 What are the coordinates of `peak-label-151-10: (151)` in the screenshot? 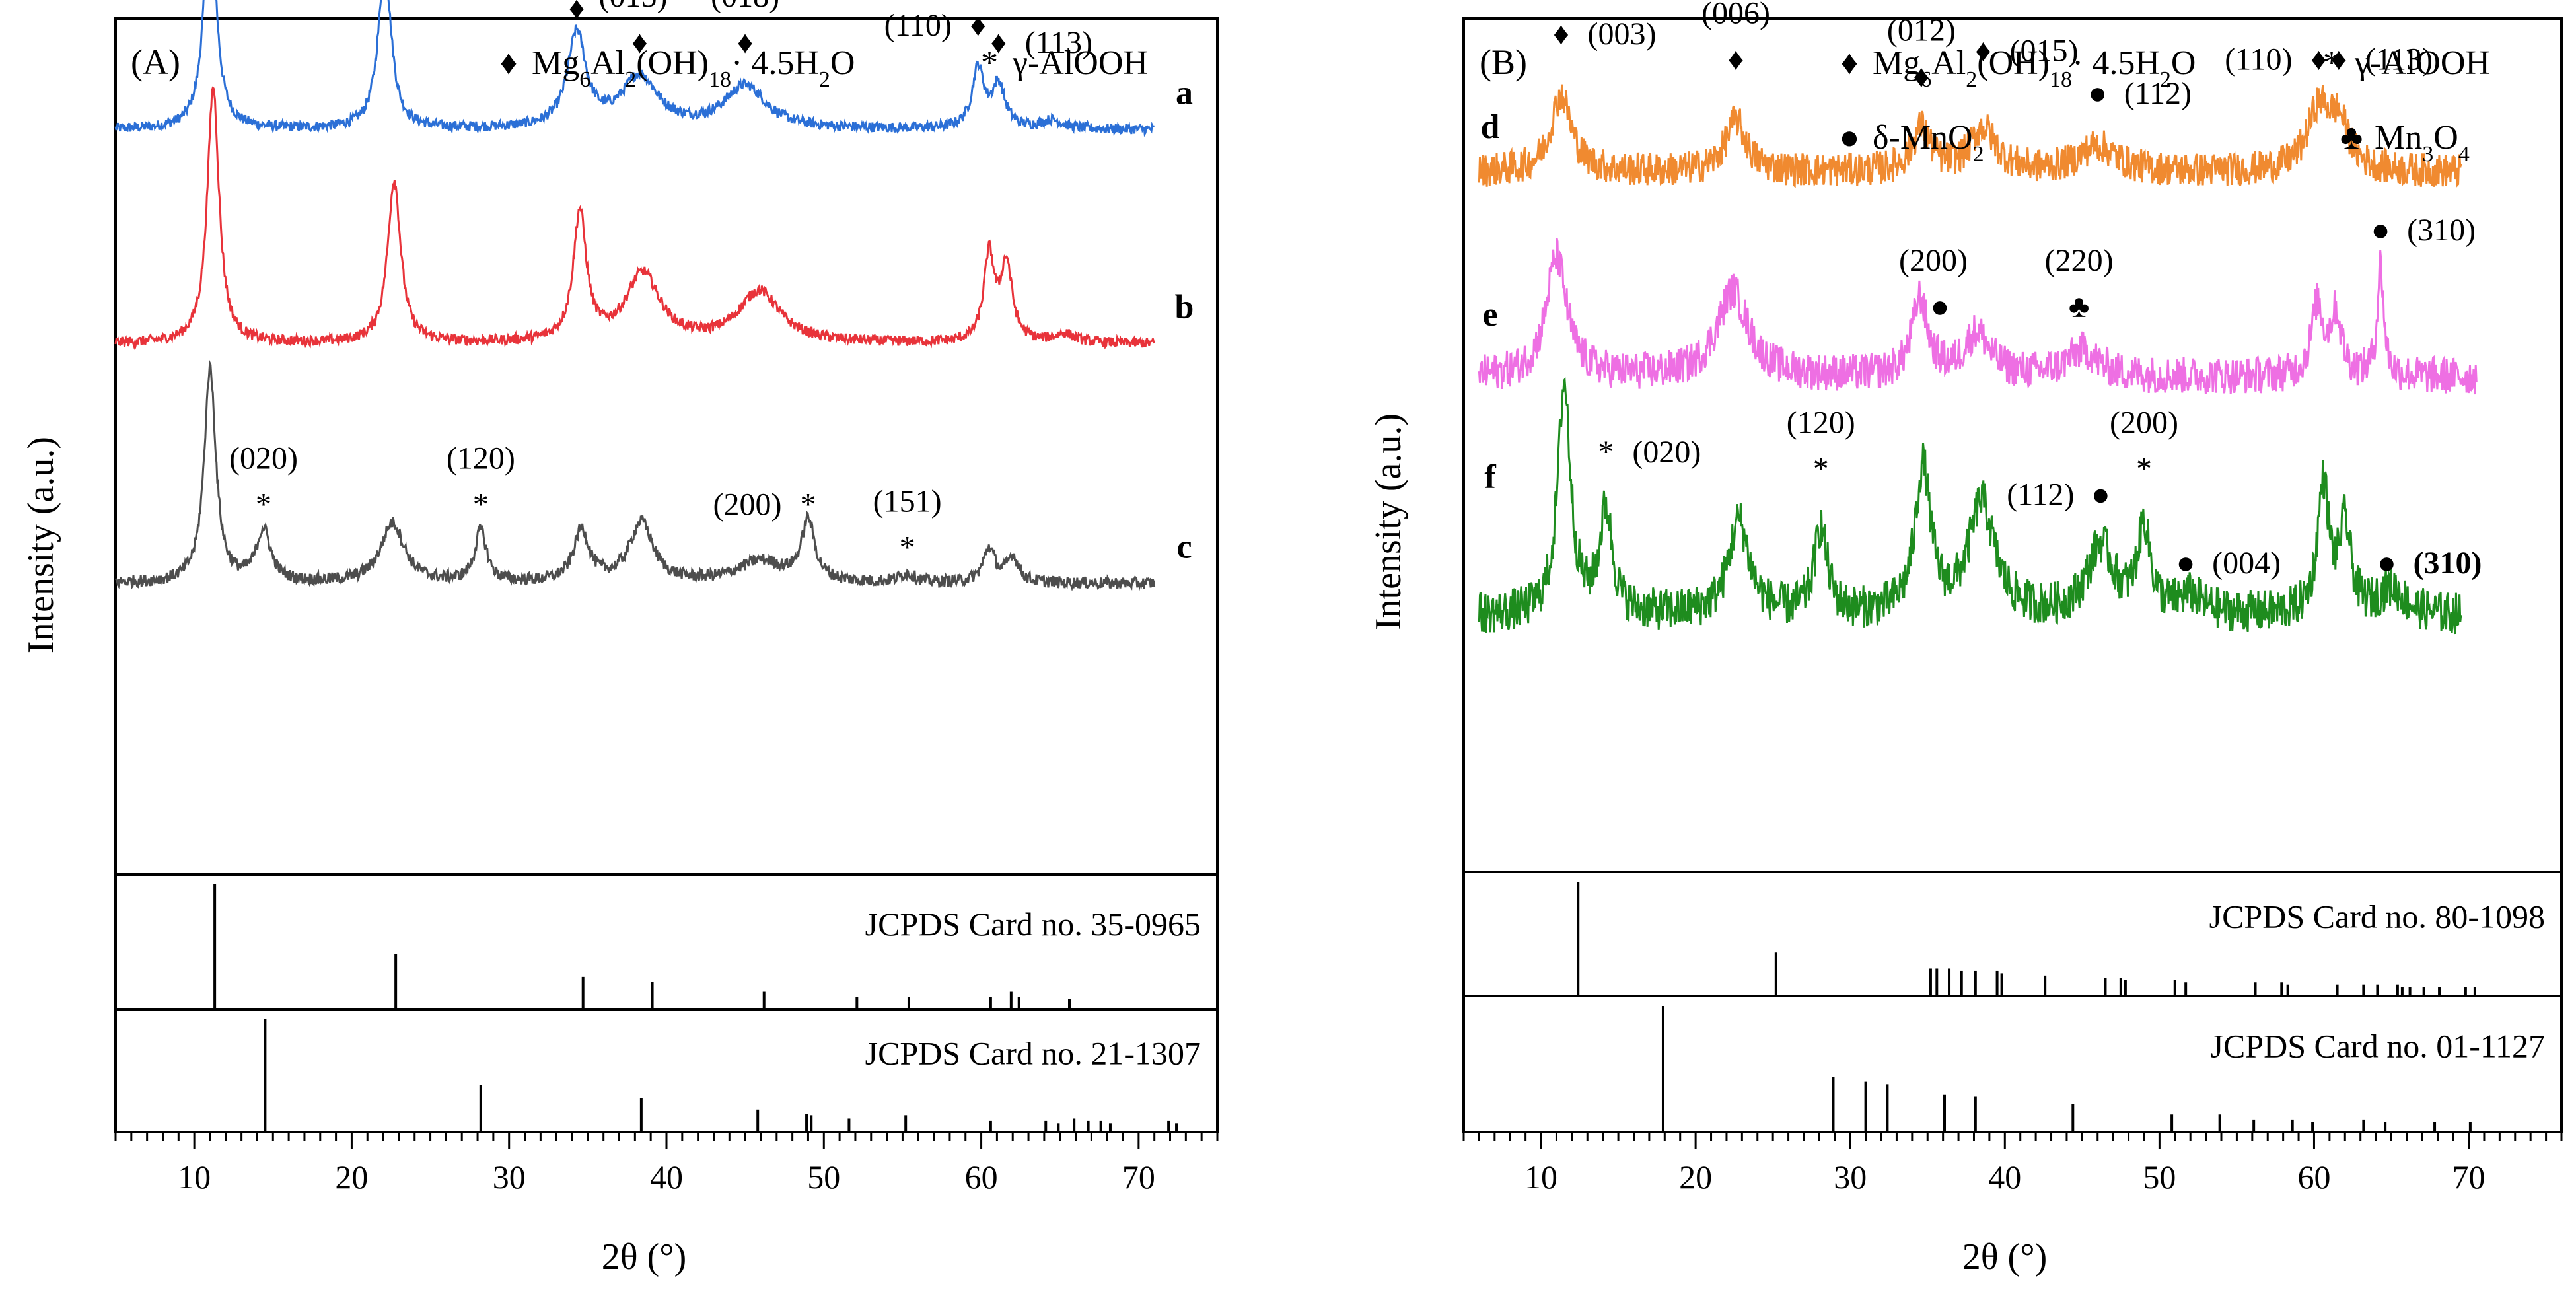 It's located at (907, 501).